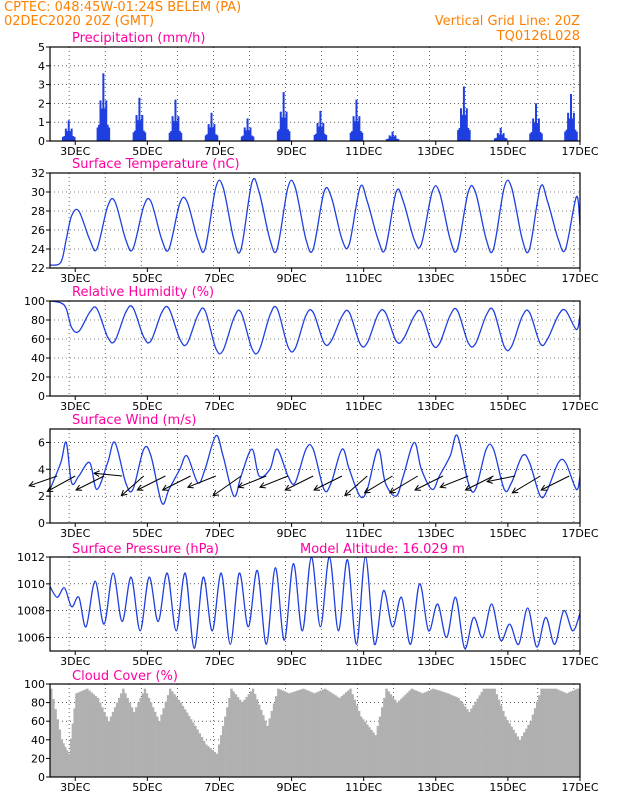  Describe the element at coordinates (219, 406) in the screenshot. I see `rh-xtick-label: 7DEC` at that location.